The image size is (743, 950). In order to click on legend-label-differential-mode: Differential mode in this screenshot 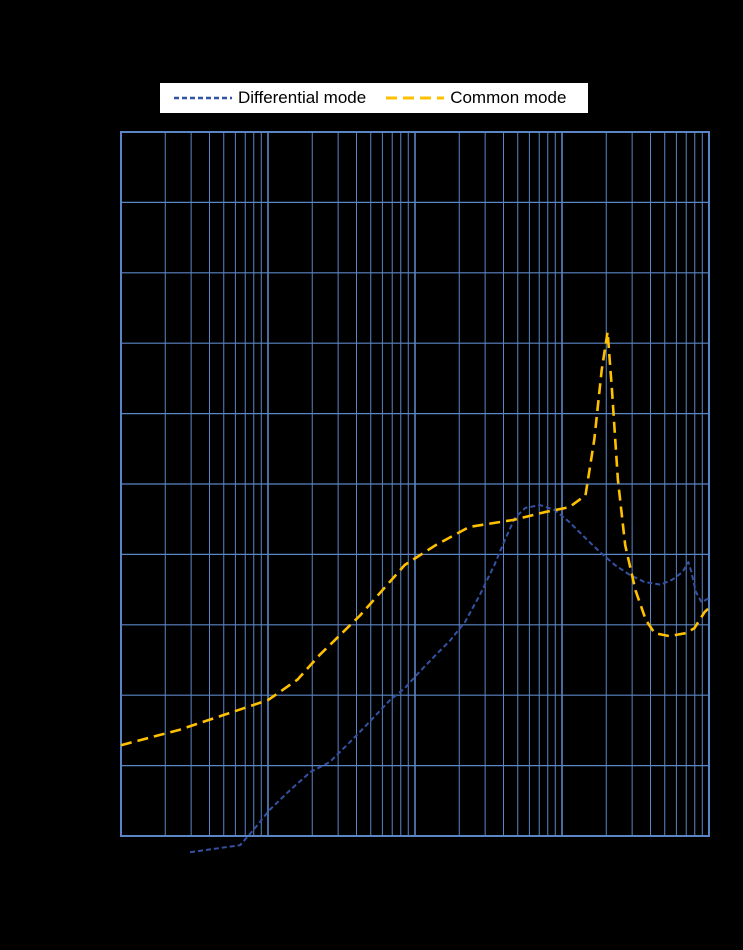, I will do `click(302, 97)`.